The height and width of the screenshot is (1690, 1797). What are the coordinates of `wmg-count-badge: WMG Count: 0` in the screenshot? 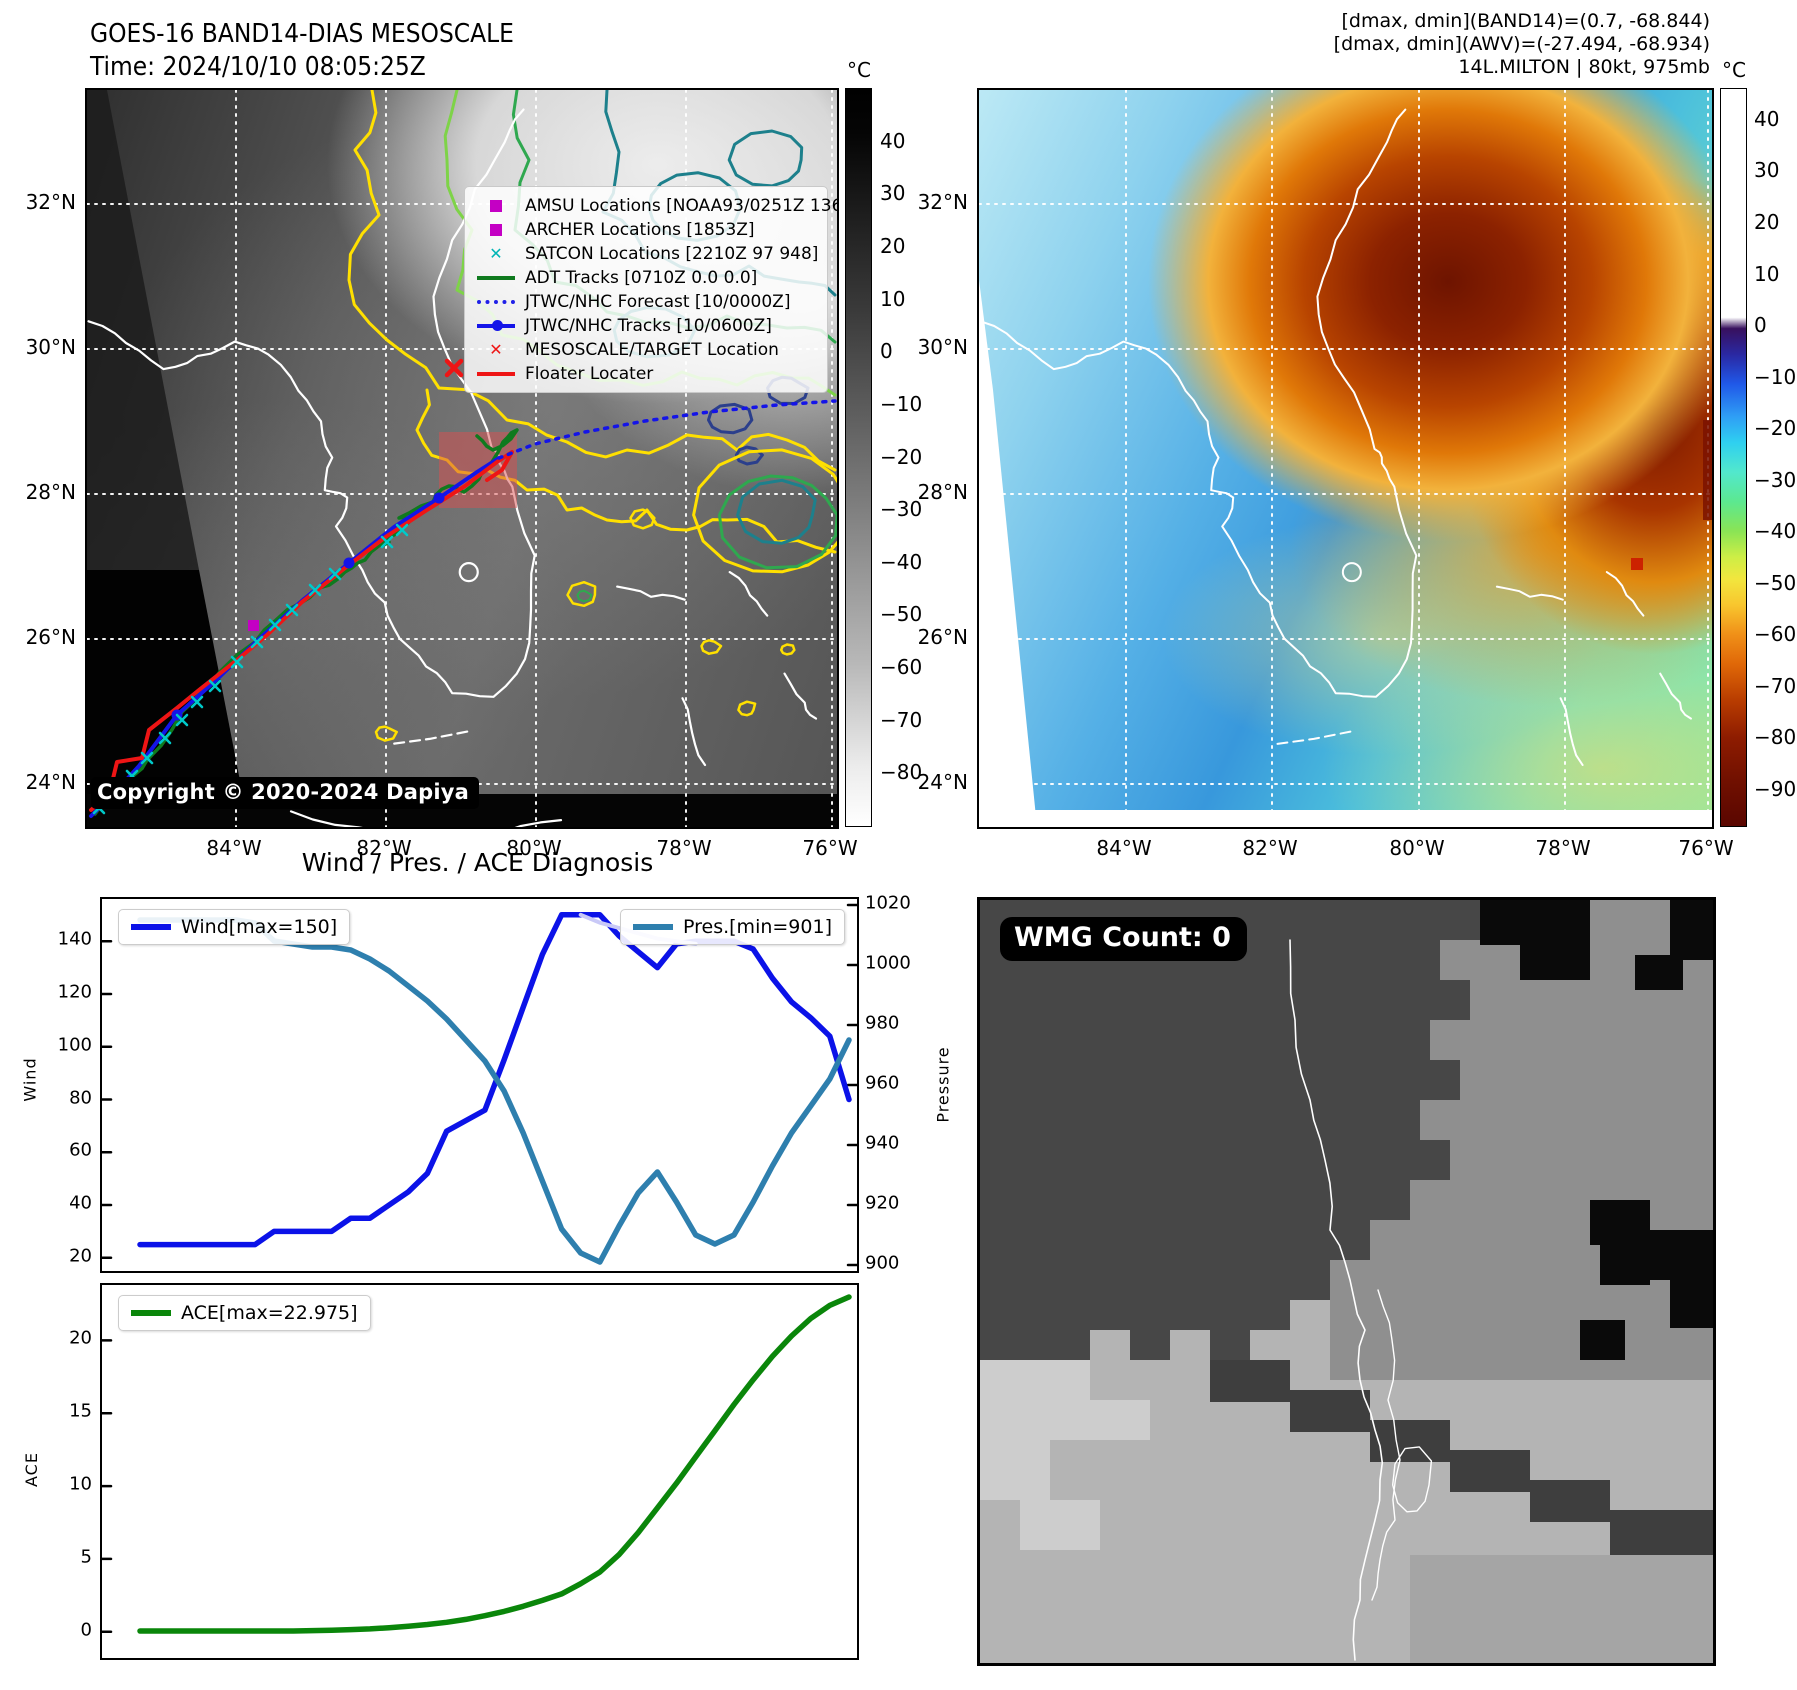 It's located at (1123, 939).